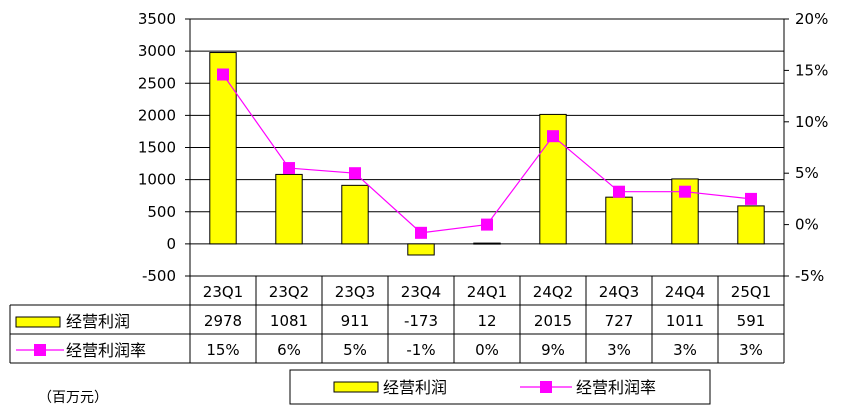 The image size is (864, 418). Describe the element at coordinates (807, 173) in the screenshot. I see `y-tick-label-right: 5%` at that location.